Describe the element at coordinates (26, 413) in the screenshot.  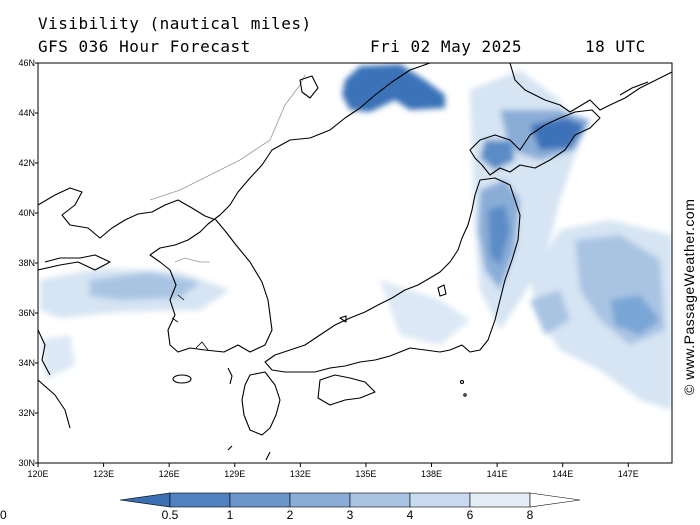
I see `lat-tick-label: 32N` at that location.